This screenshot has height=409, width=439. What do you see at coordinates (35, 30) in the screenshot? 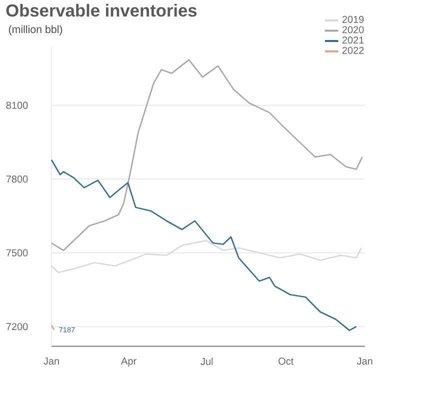
I see `chart-subtitle: (million bbl)` at bounding box center [35, 30].